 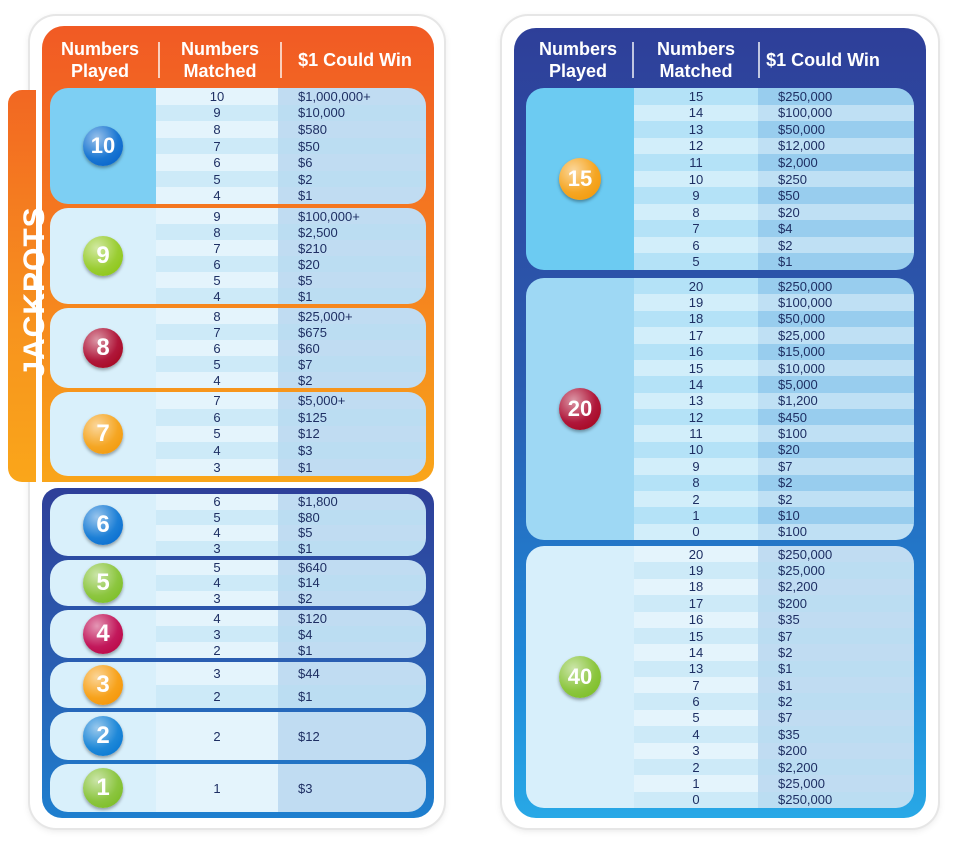 I want to click on table-row: 9 $100,000+, so click(x=291, y=216).